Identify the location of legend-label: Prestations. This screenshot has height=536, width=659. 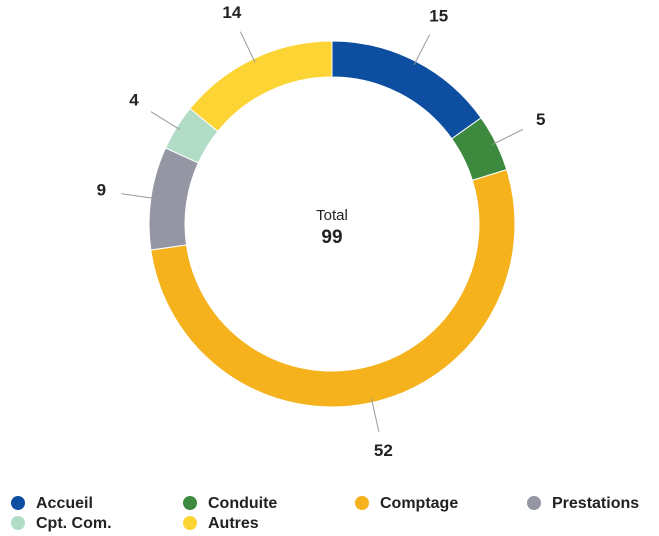
(595, 503).